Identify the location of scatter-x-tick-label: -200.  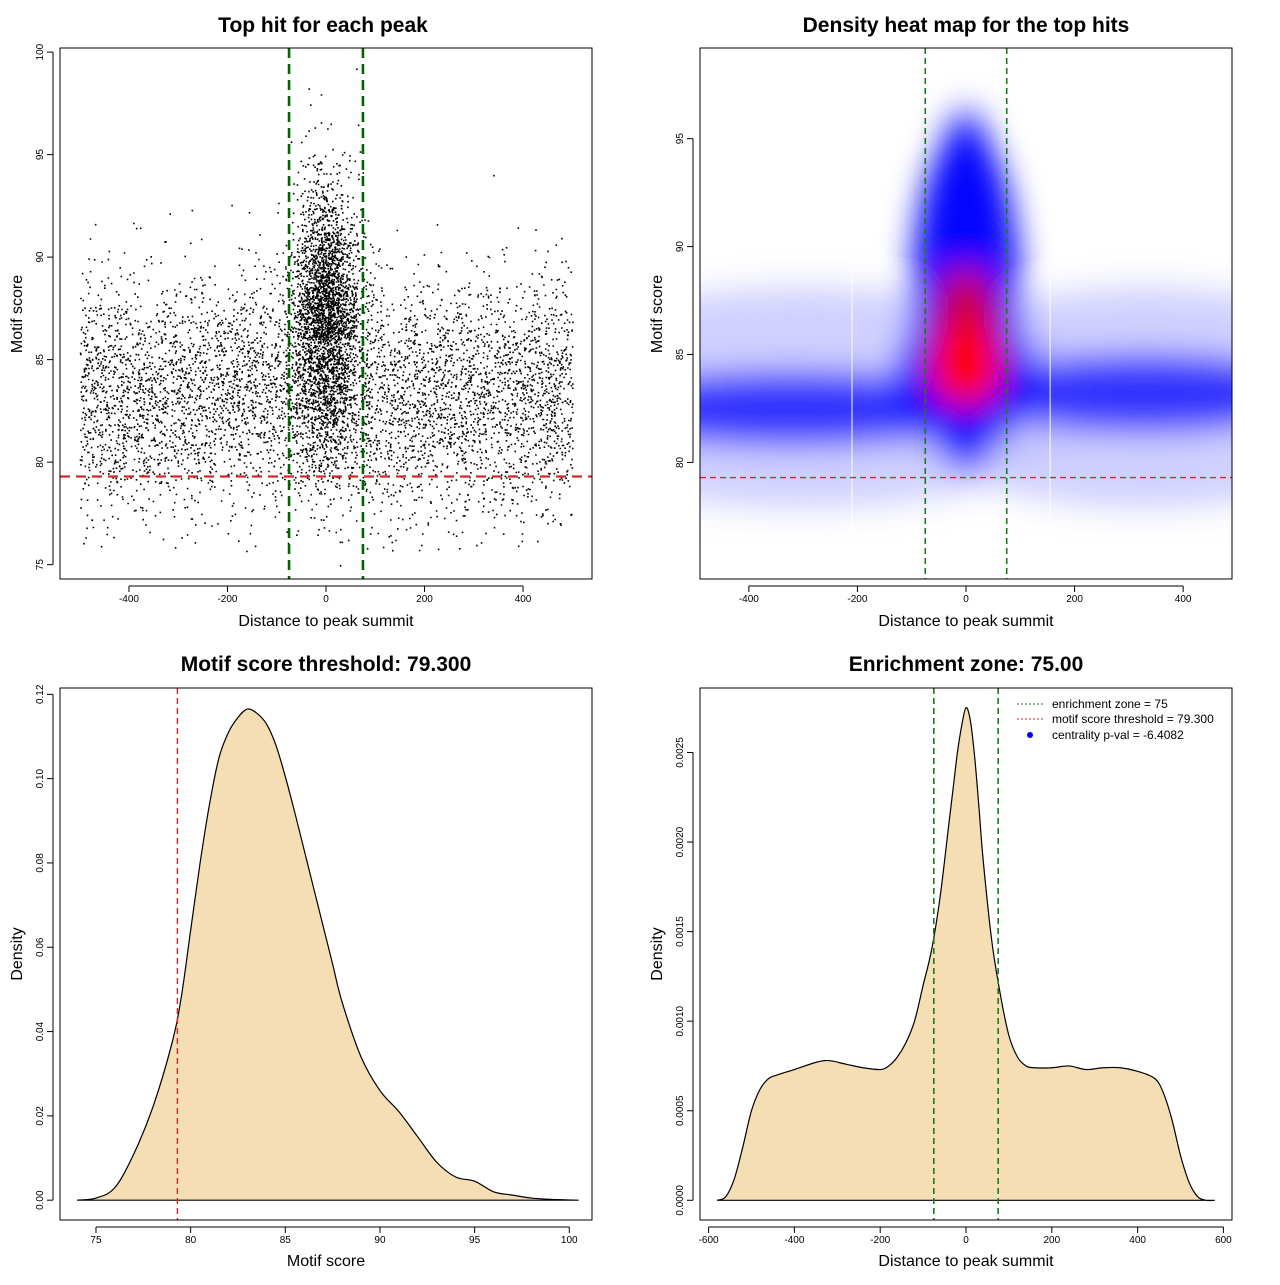
(227, 599).